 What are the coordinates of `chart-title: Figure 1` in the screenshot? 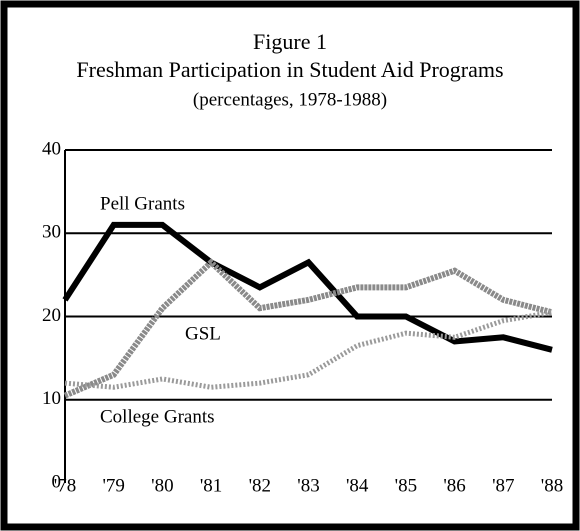 It's located at (290, 41).